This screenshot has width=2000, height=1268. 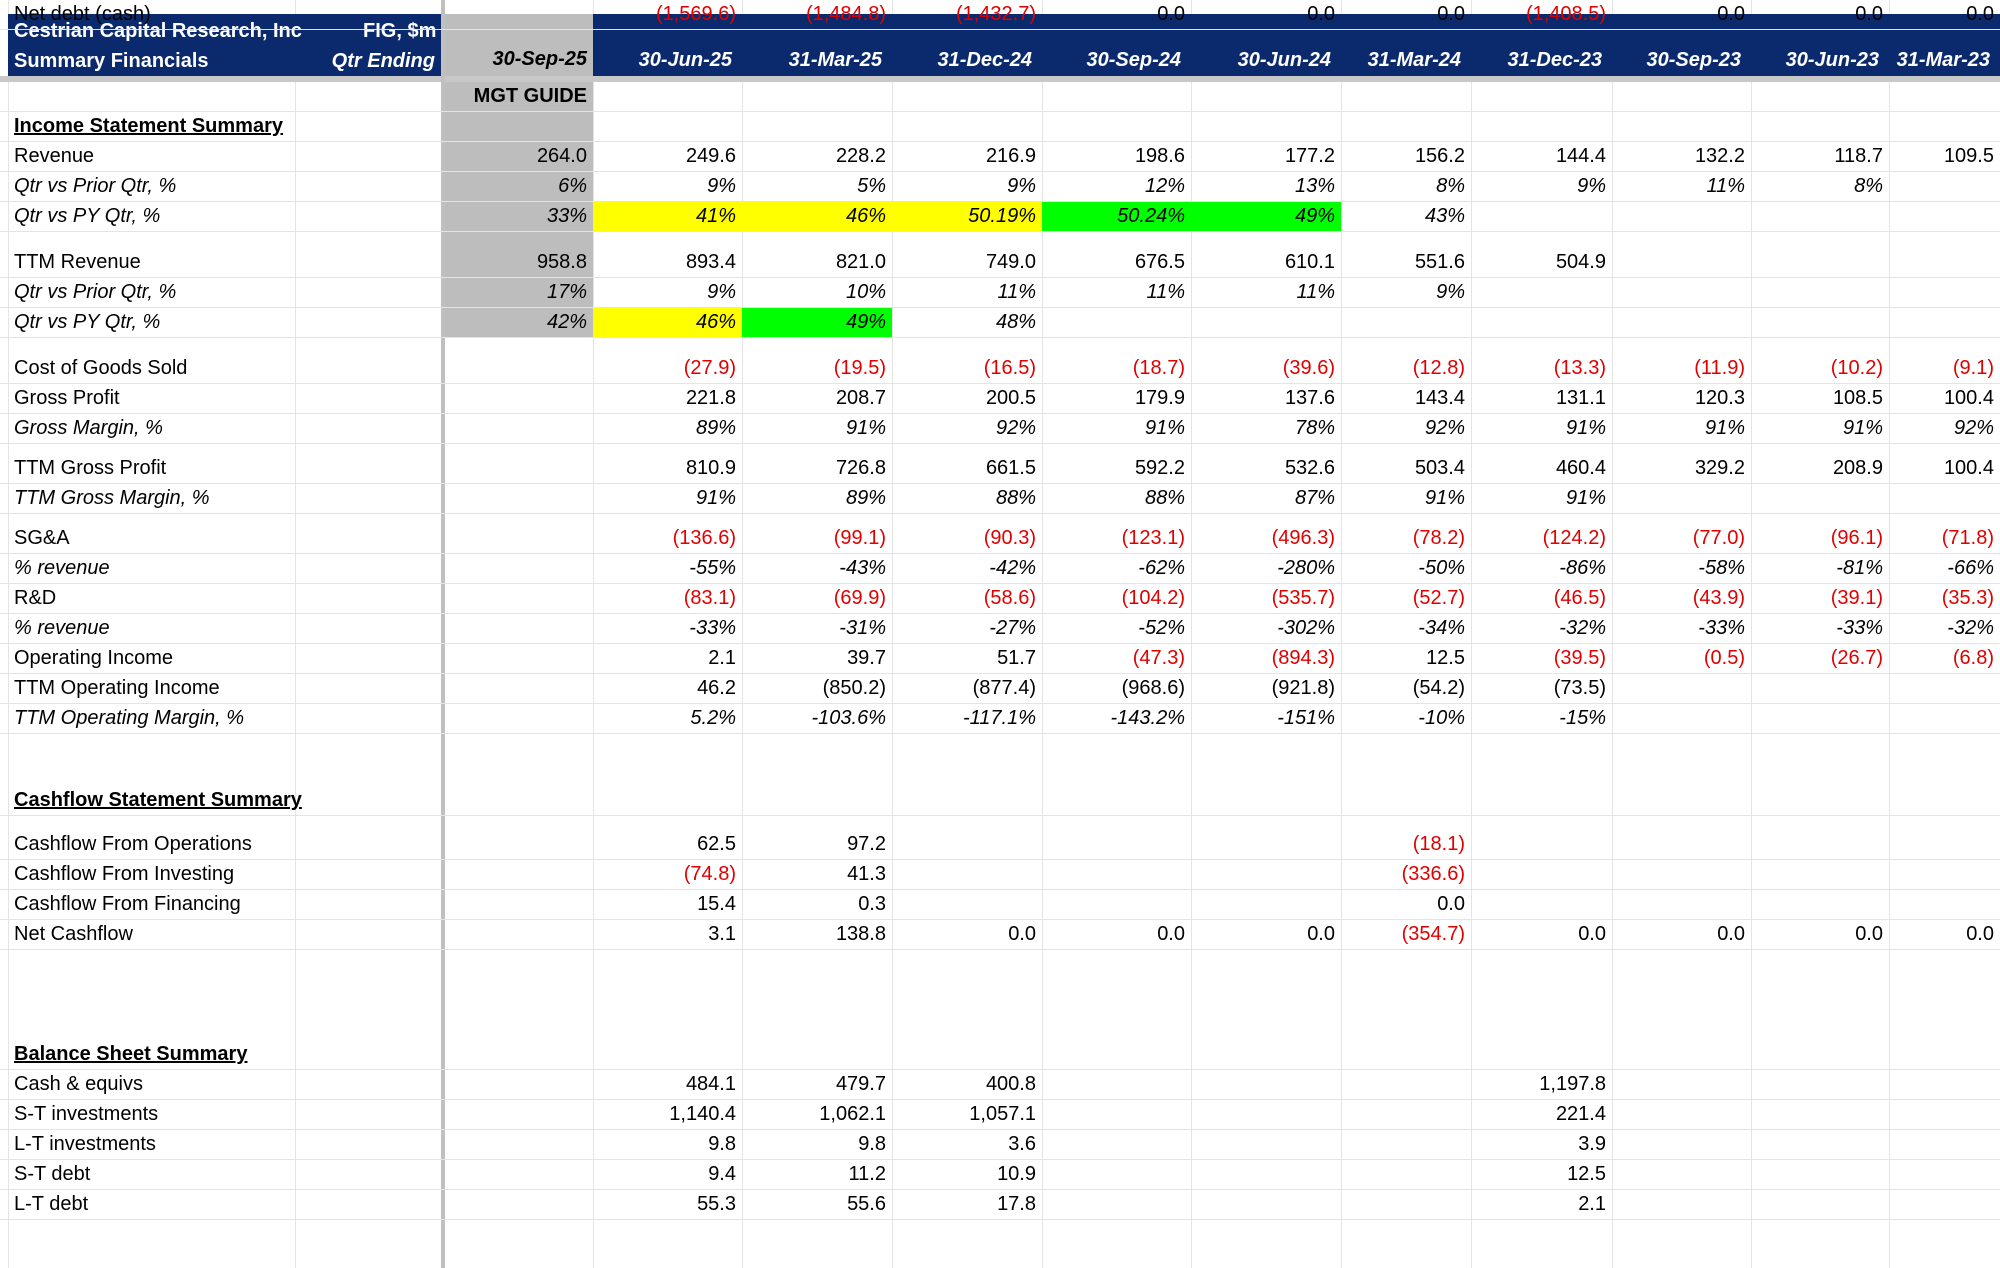 What do you see at coordinates (1970, 568) in the screenshot?
I see `data-cell: -66%` at bounding box center [1970, 568].